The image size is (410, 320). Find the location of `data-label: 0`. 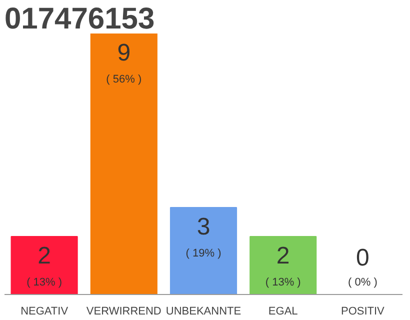

data-label: 0 is located at coordinates (363, 258).